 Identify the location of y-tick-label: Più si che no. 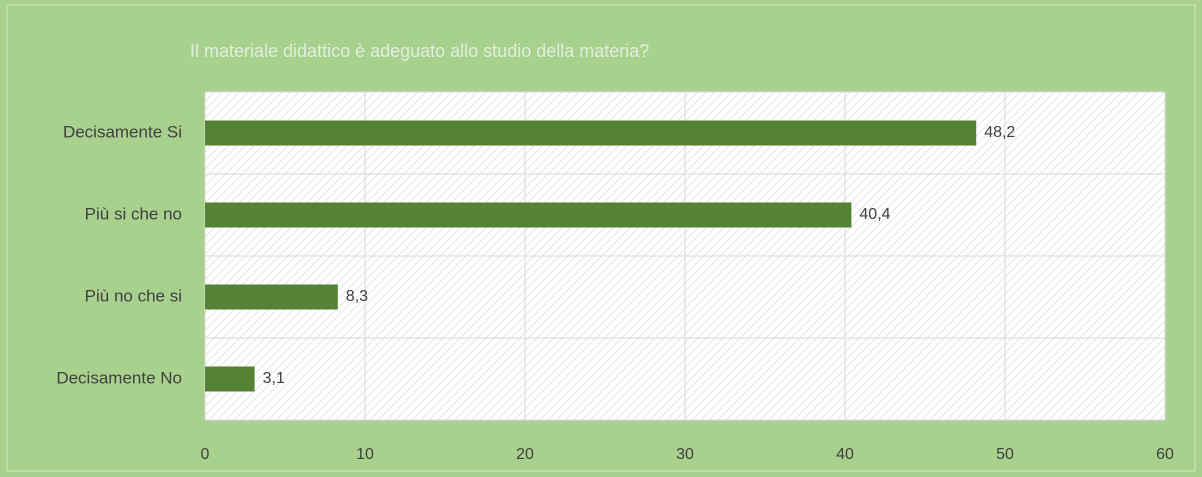
(133, 213).